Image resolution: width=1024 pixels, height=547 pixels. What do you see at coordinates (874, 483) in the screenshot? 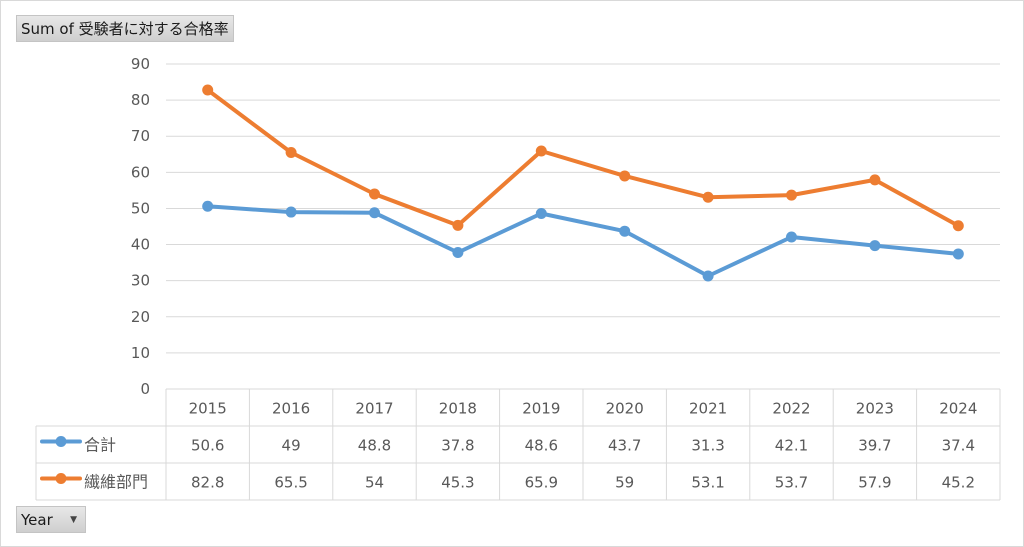
I see `table-value: 57.9` at bounding box center [874, 483].